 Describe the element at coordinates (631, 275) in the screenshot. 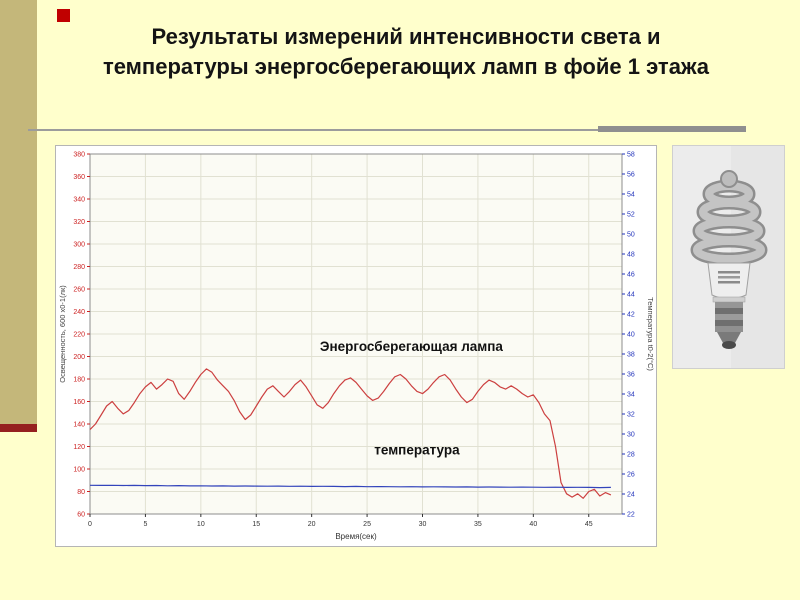

I see `svg-text: 46` at that location.